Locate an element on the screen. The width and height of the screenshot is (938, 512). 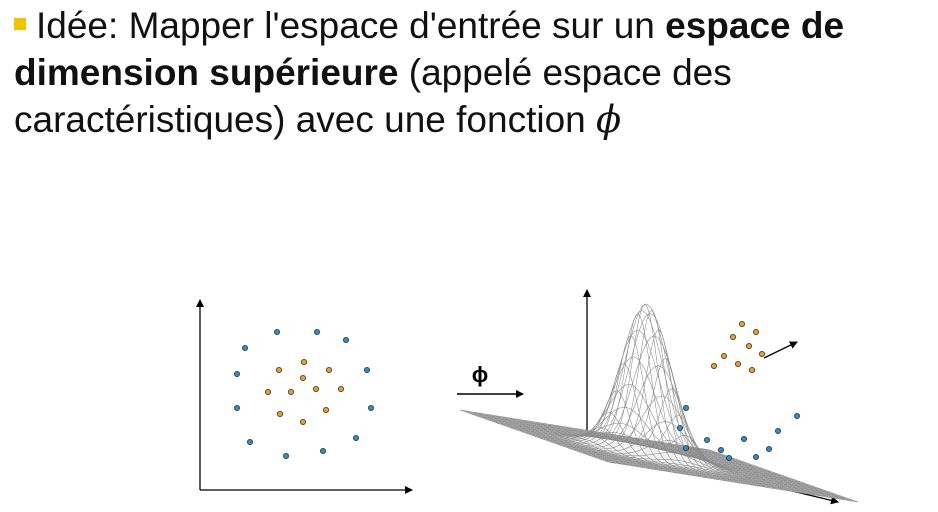
normal-vector-arrow is located at coordinates (780, 350).